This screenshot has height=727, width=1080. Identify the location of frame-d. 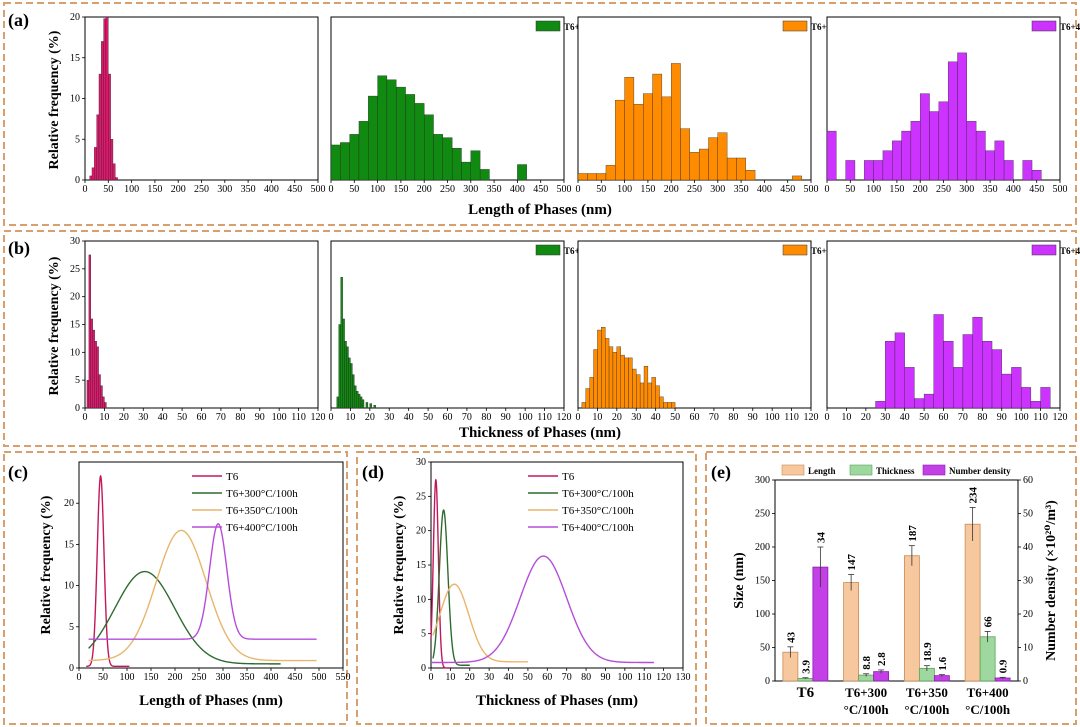
(526, 588).